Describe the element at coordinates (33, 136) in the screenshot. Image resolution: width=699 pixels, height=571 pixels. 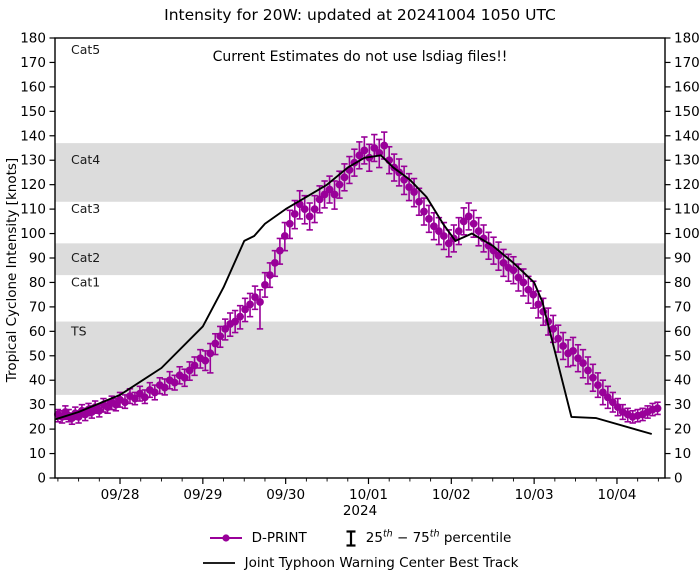
I see `y-tick-label-left: 140` at that location.